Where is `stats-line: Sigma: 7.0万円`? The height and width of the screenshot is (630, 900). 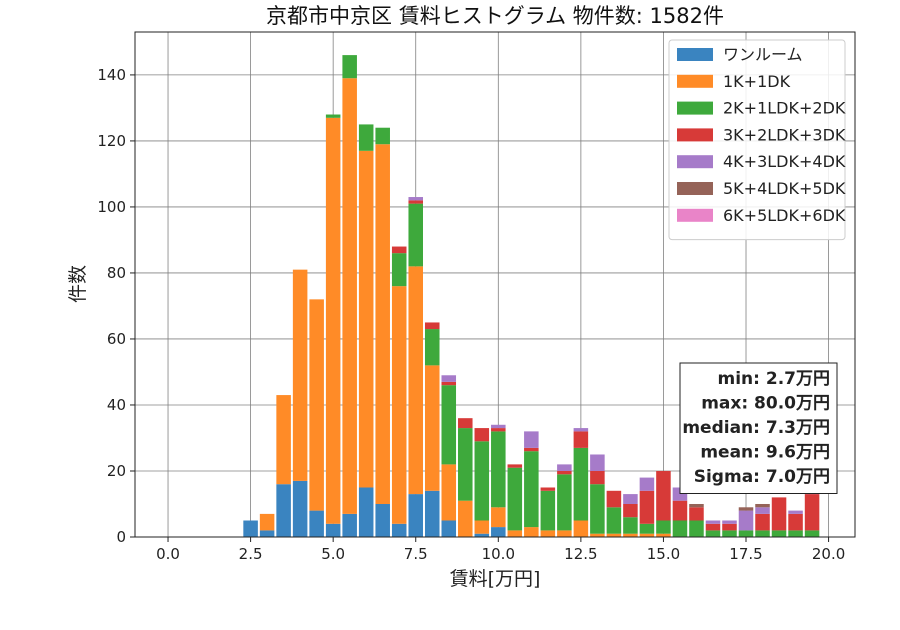 stats-line: Sigma: 7.0万円 is located at coordinates (762, 477).